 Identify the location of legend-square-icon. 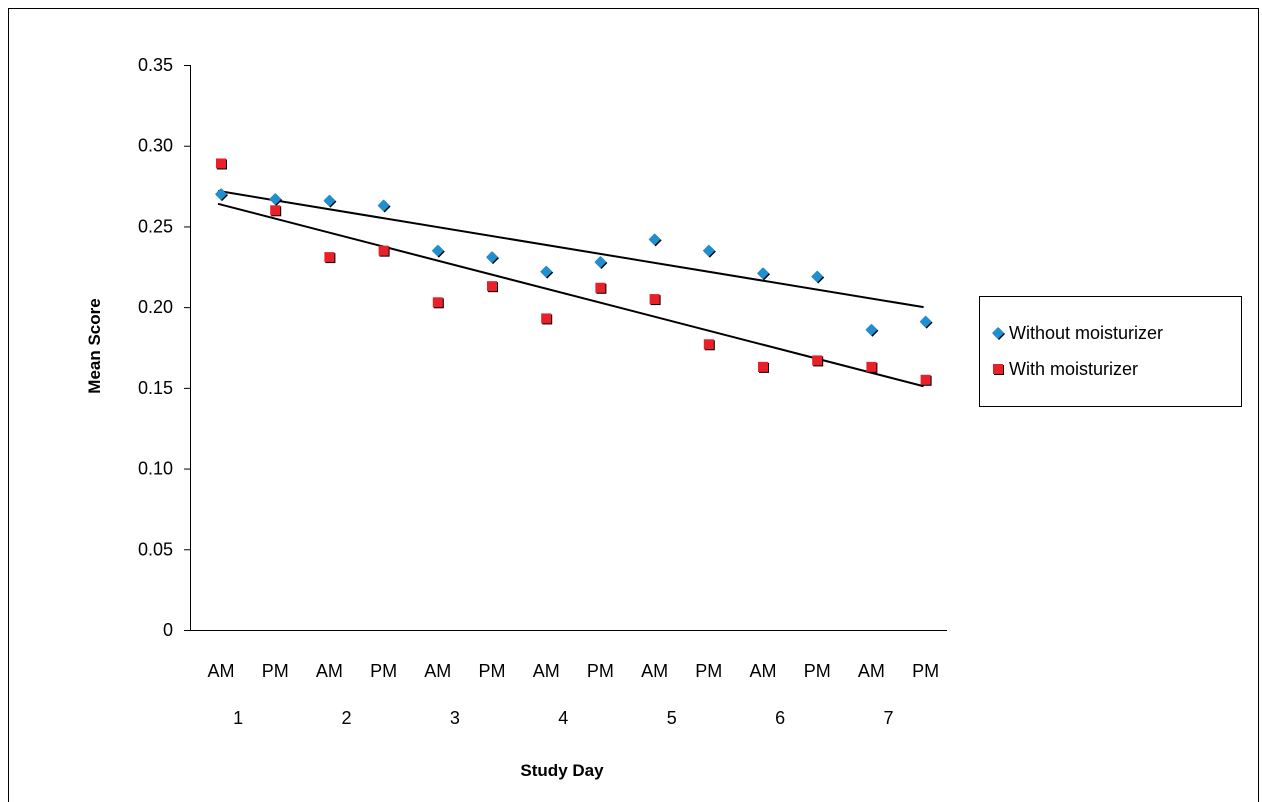
(998, 369).